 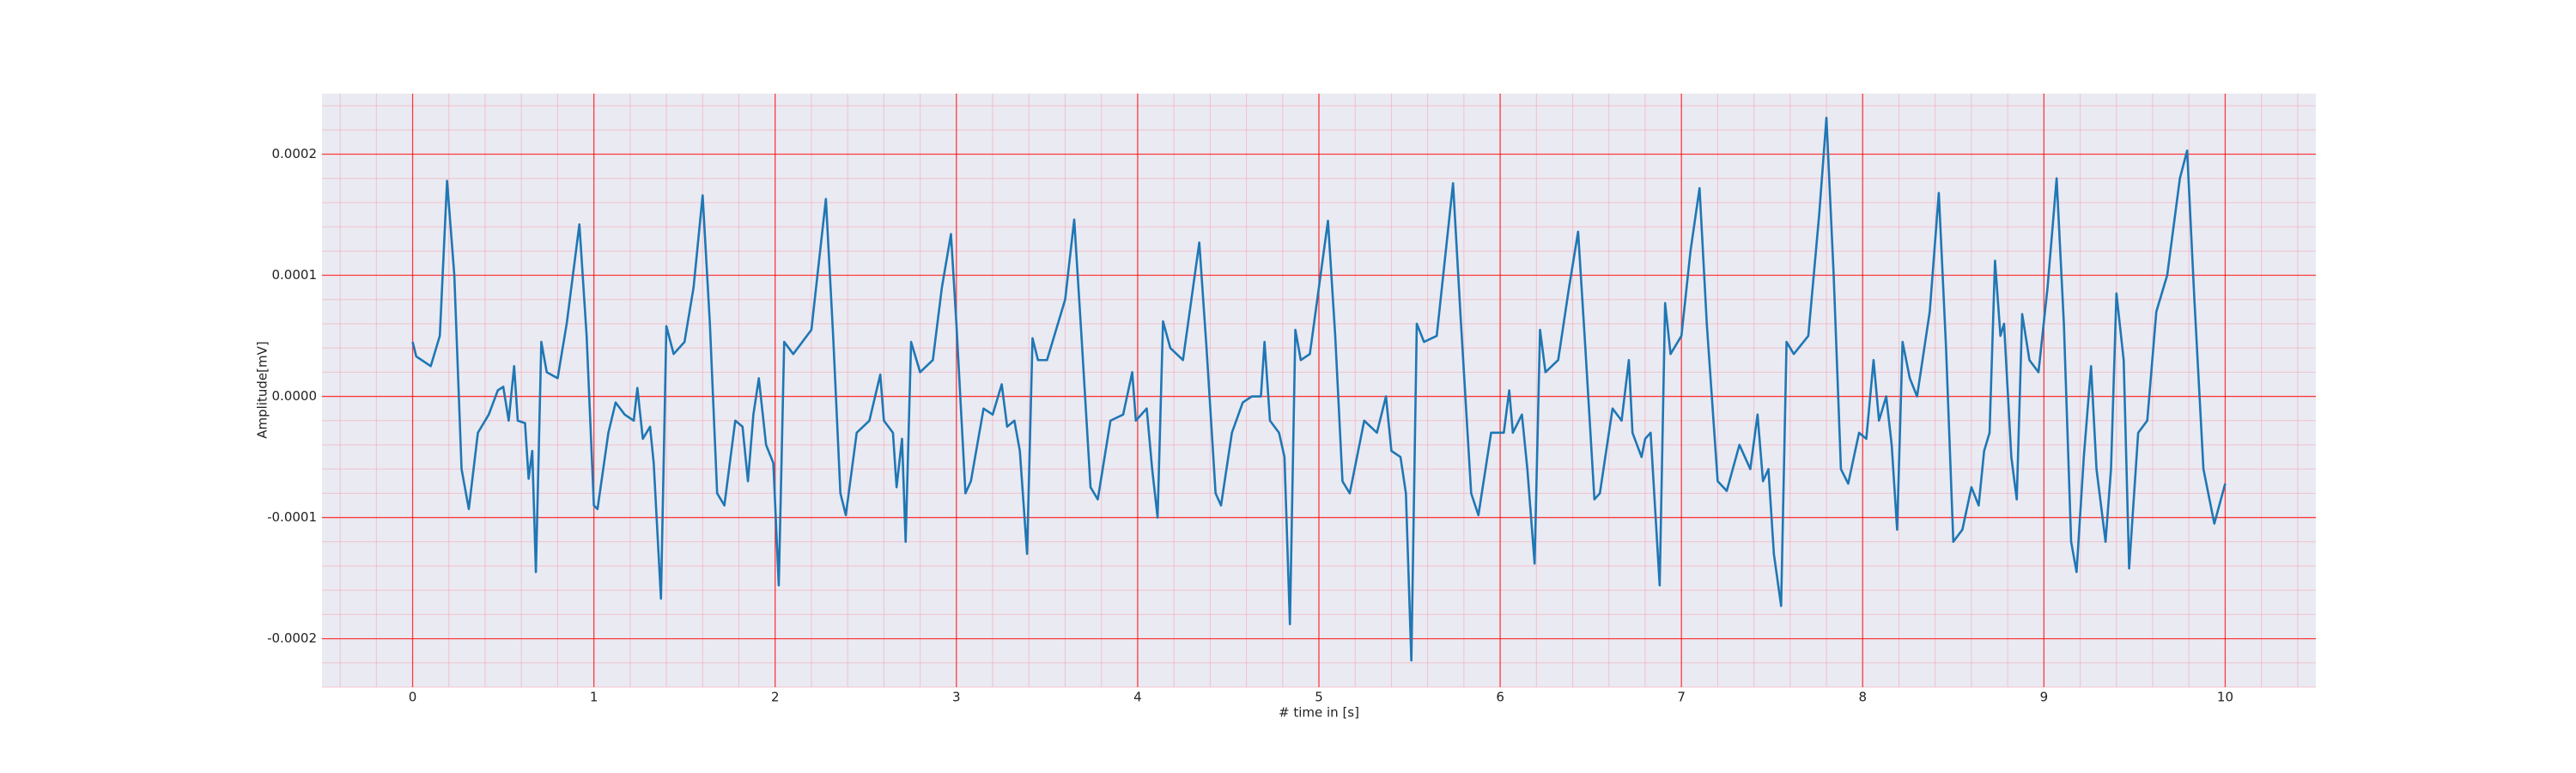 I want to click on y-tick-label: 0.0000, so click(x=295, y=396).